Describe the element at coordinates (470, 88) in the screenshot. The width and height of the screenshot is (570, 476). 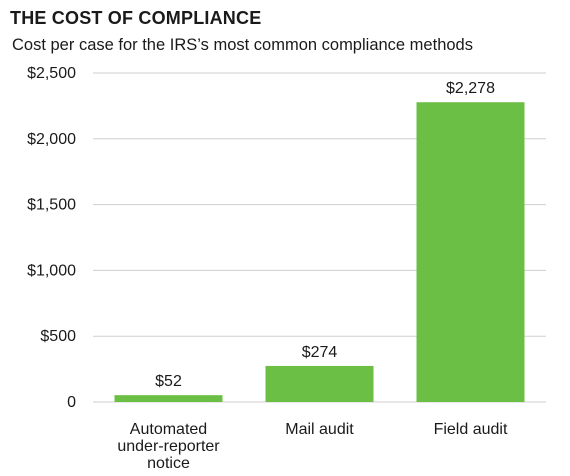
I see `data-label: $2,278` at that location.